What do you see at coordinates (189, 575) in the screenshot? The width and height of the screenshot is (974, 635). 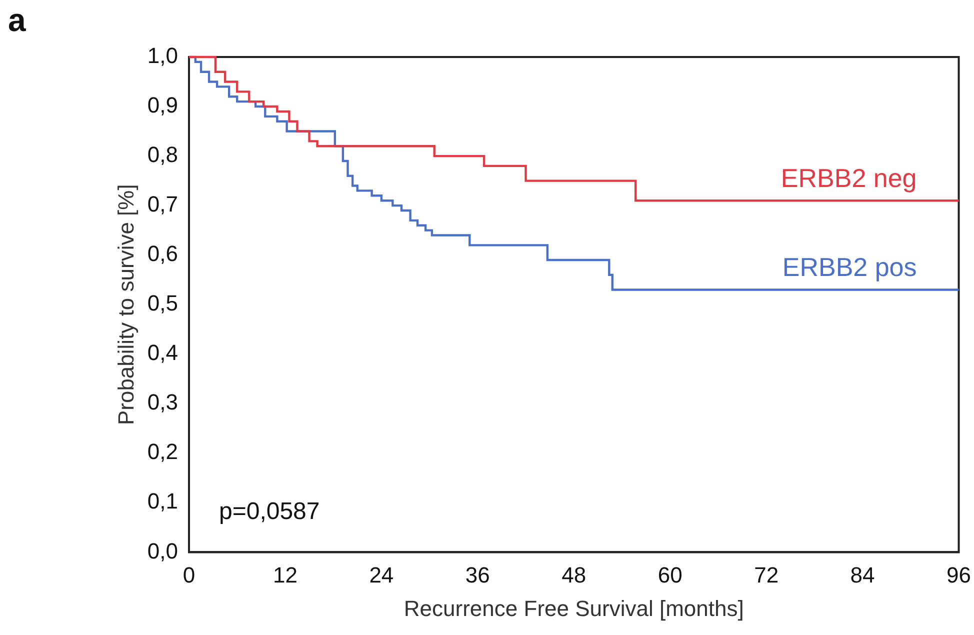 I see `x-tick-label: 0` at bounding box center [189, 575].